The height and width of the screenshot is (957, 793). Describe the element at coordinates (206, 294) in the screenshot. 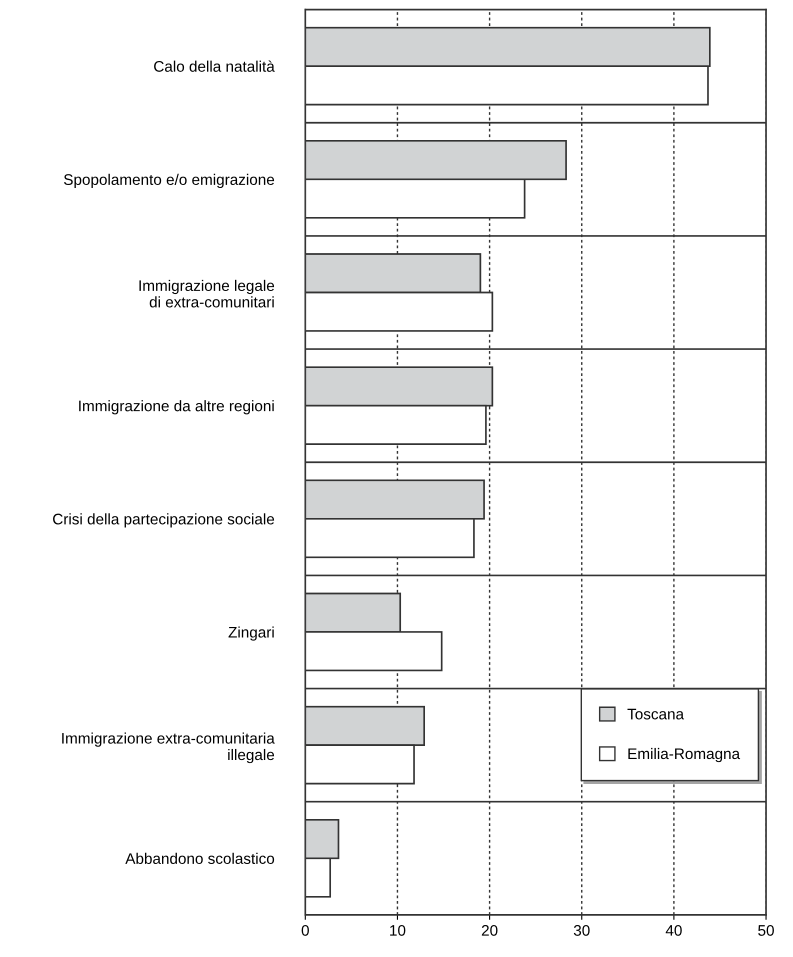

I see `y-tick-label: Immigrazione legale di extra-comunitari` at that location.